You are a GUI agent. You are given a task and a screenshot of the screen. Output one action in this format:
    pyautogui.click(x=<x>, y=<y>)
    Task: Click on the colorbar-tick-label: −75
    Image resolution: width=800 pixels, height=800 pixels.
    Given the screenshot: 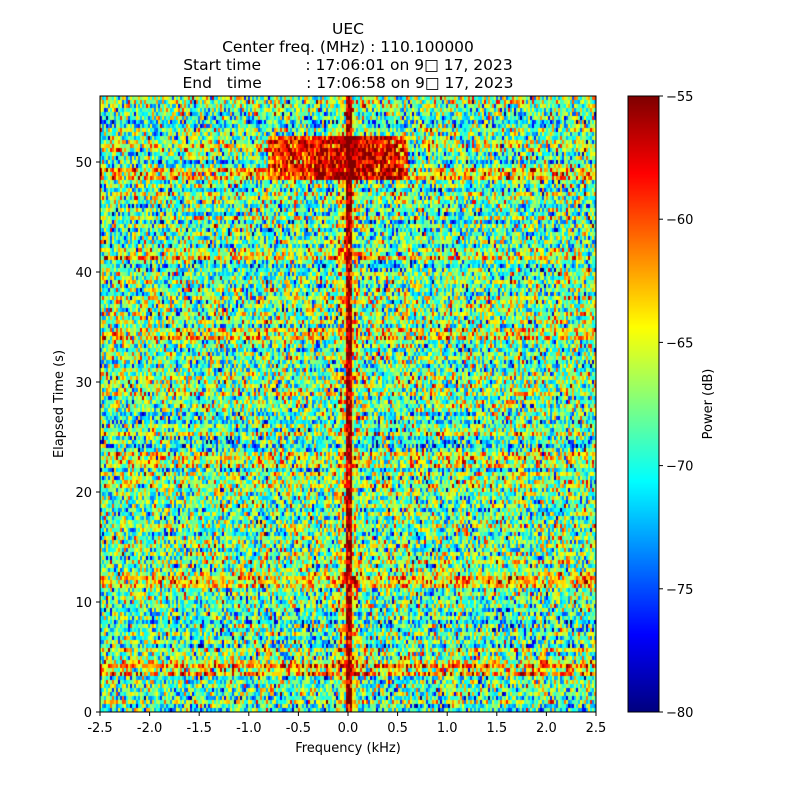 What is the action you would take?
    pyautogui.click(x=679, y=590)
    